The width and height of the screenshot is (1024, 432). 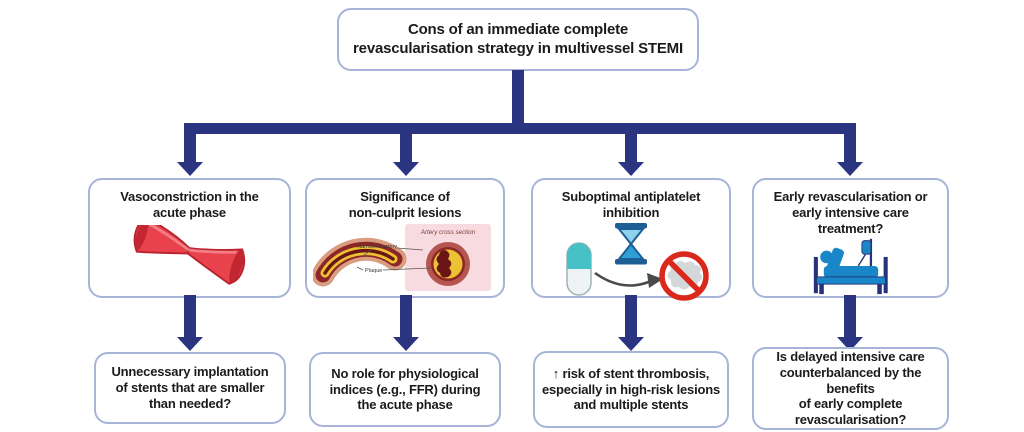 What do you see at coordinates (631, 204) in the screenshot?
I see `cause-title: Suboptimal antiplatelet inhibition` at bounding box center [631, 204].